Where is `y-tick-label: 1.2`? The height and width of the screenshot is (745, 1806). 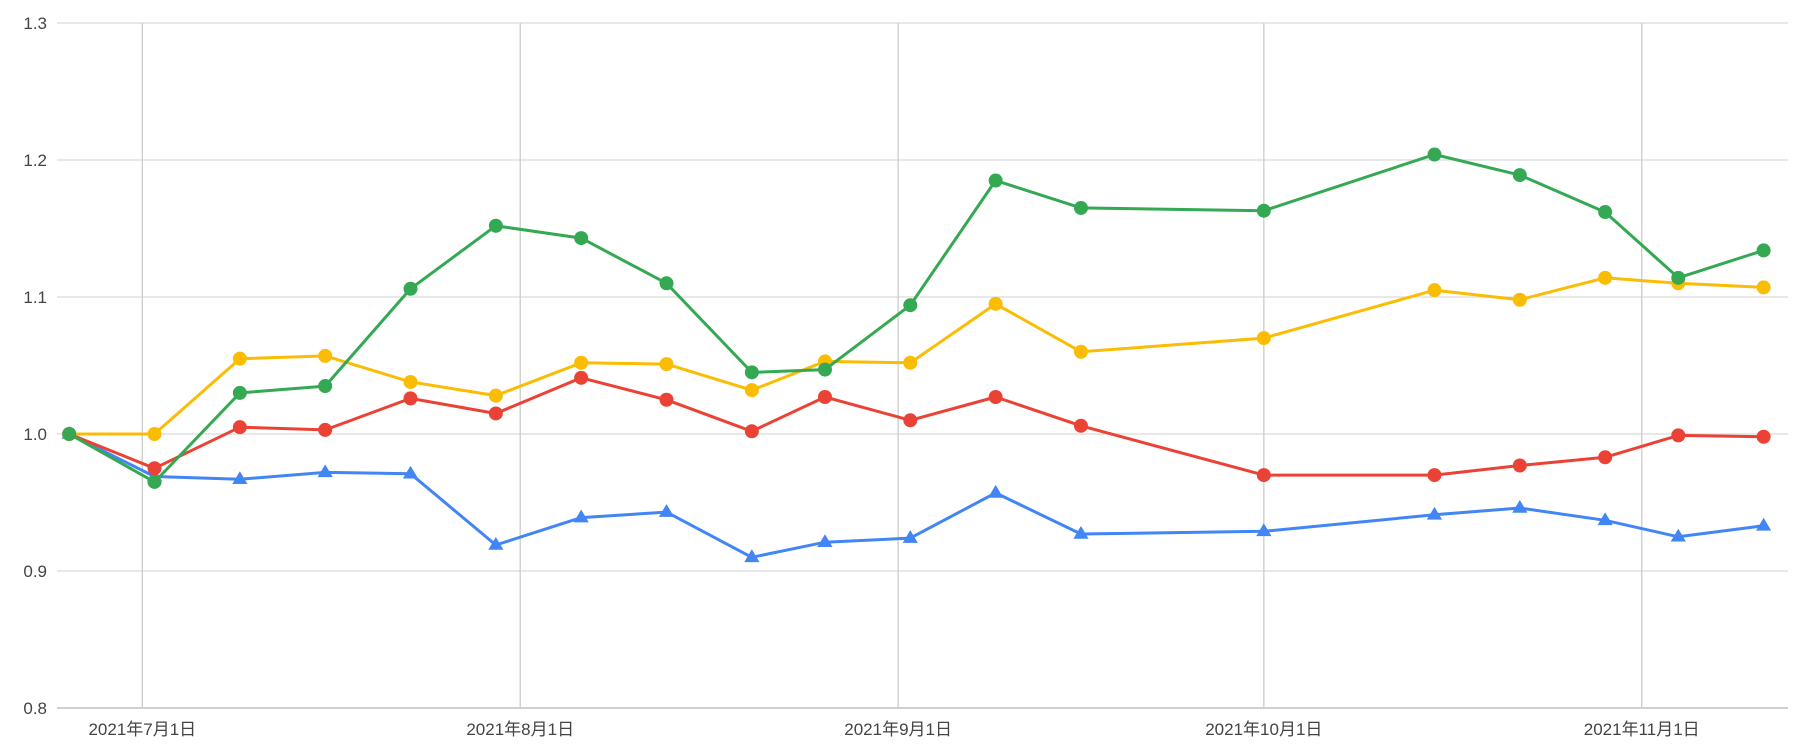
y-tick-label: 1.2 is located at coordinates (35, 160).